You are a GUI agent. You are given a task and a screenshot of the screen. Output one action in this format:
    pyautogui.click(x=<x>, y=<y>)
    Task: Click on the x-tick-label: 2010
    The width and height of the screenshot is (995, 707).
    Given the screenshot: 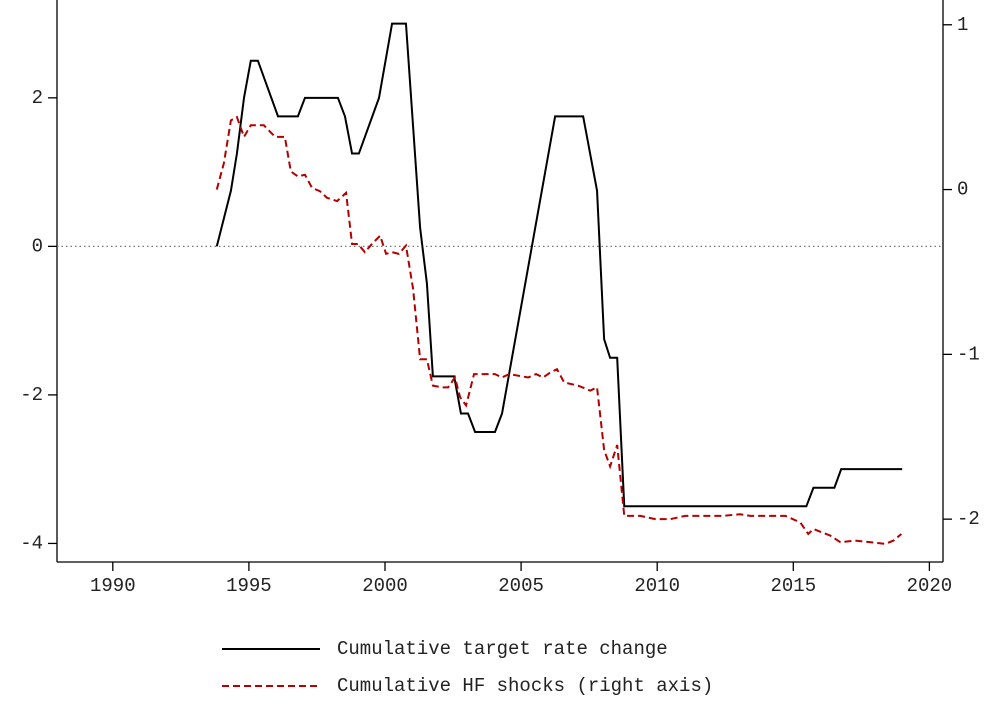 What is the action you would take?
    pyautogui.click(x=657, y=586)
    